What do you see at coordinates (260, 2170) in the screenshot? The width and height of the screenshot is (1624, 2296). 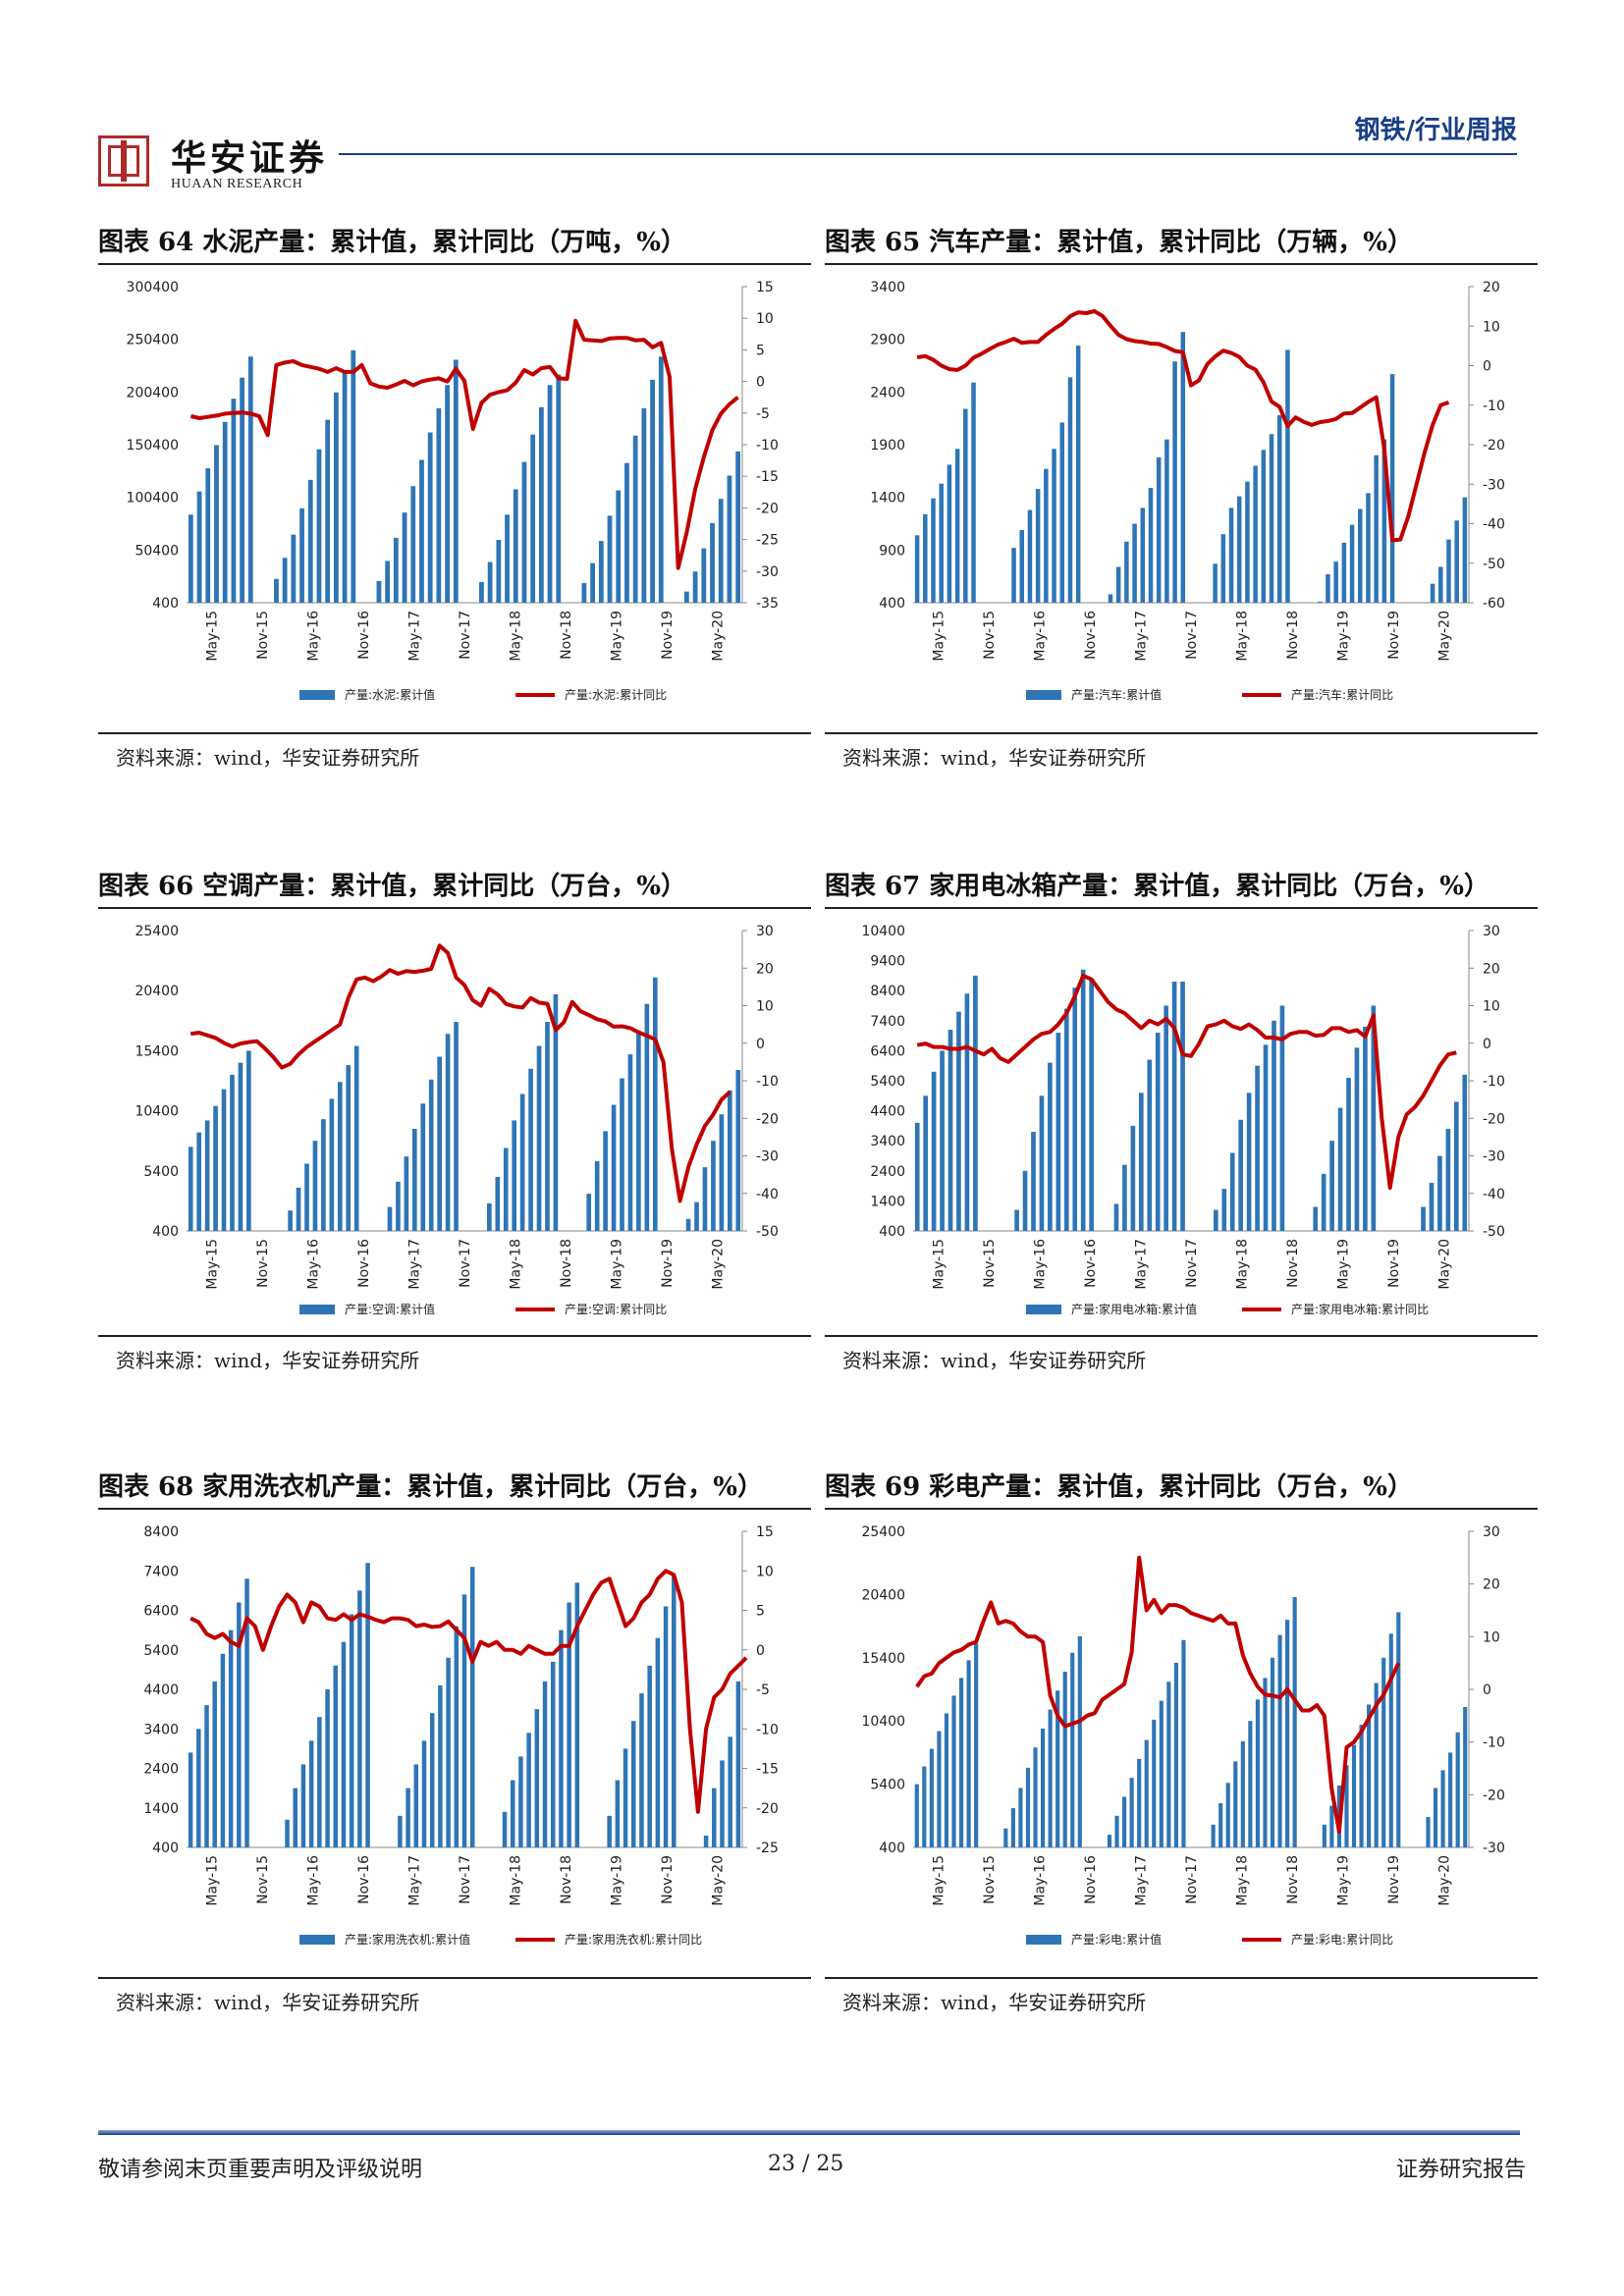 I see `footer-disclaimer: 敬请参阅末页重要声明及评级说明` at bounding box center [260, 2170].